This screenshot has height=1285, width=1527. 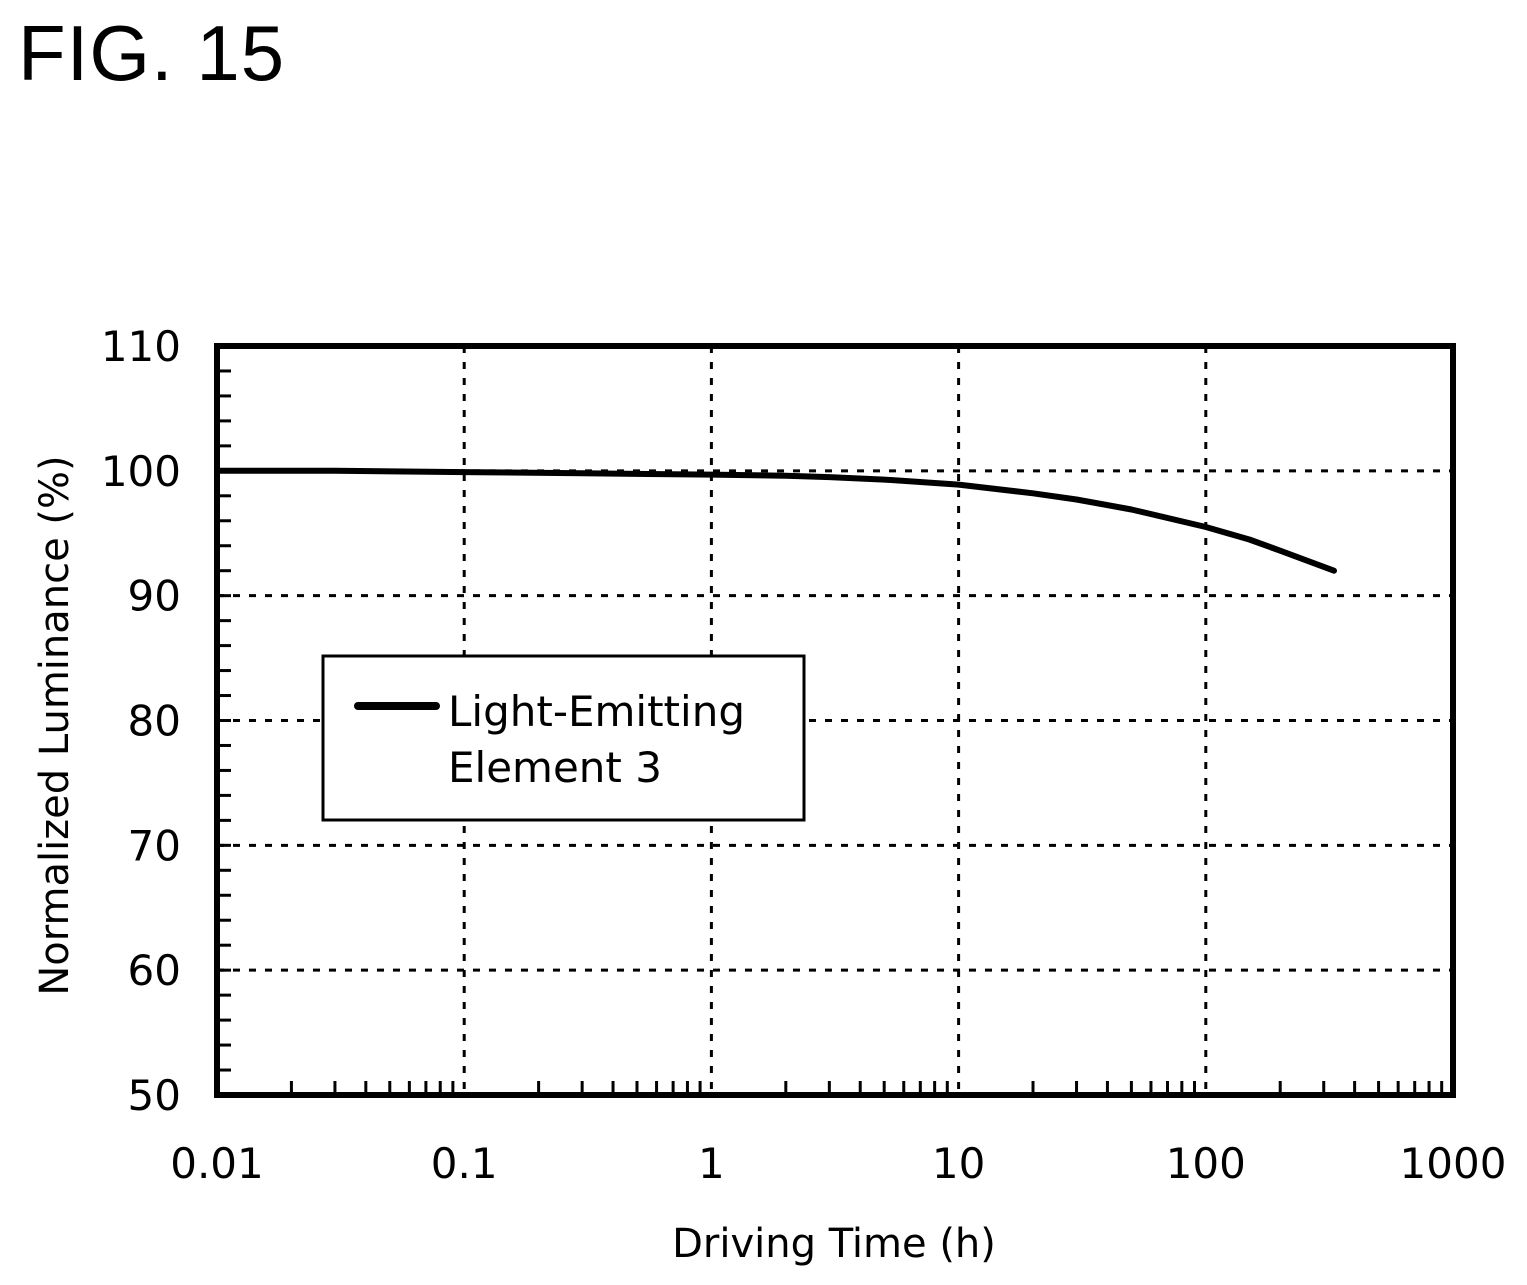 What do you see at coordinates (152, 53) in the screenshot?
I see `figure-label: FIG. 15` at bounding box center [152, 53].